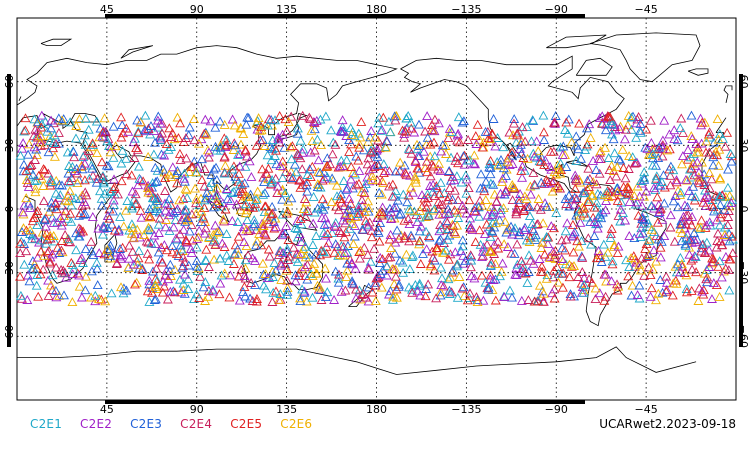  What do you see at coordinates (96, 424) in the screenshot?
I see `legend-item-c2e2: C2E2` at bounding box center [96, 424].